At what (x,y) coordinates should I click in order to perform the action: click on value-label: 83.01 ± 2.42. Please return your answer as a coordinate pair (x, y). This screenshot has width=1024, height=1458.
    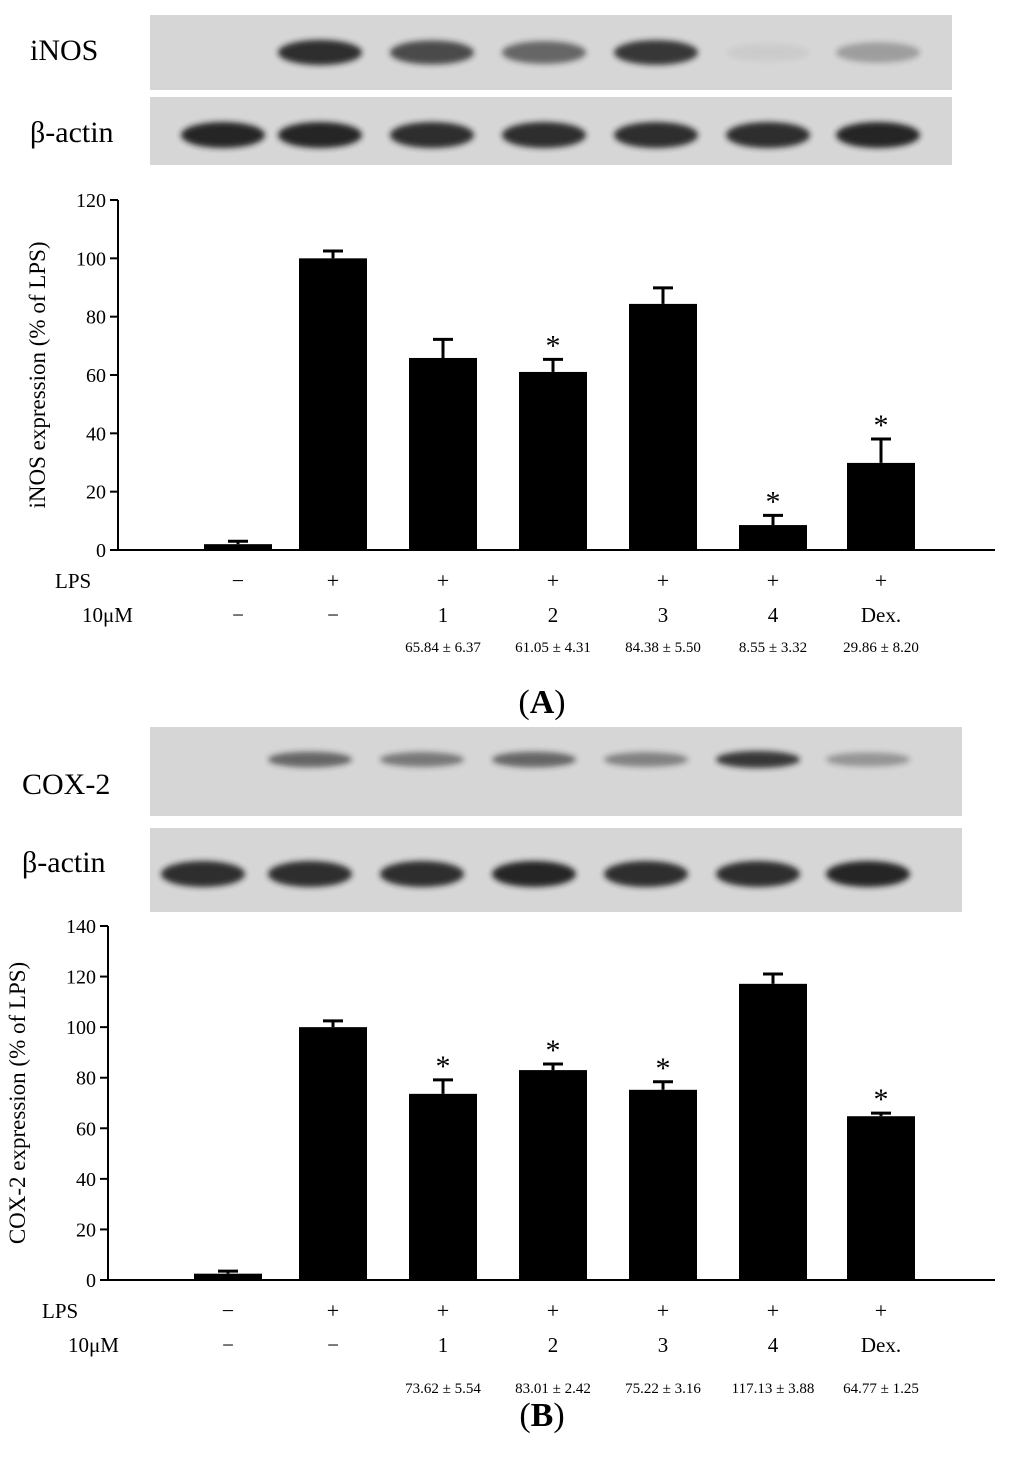
    Looking at the image, I should click on (553, 1389).